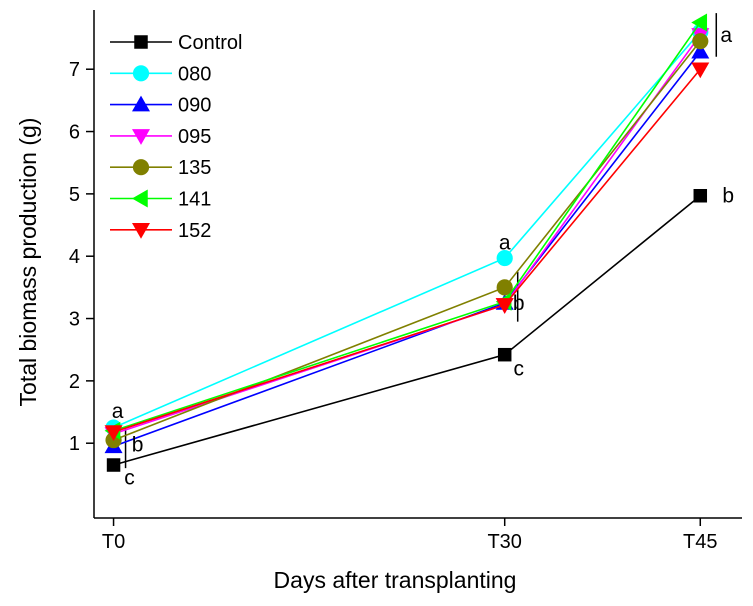  Describe the element at coordinates (74, 133) in the screenshot. I see `y-tick-label: 6` at that location.